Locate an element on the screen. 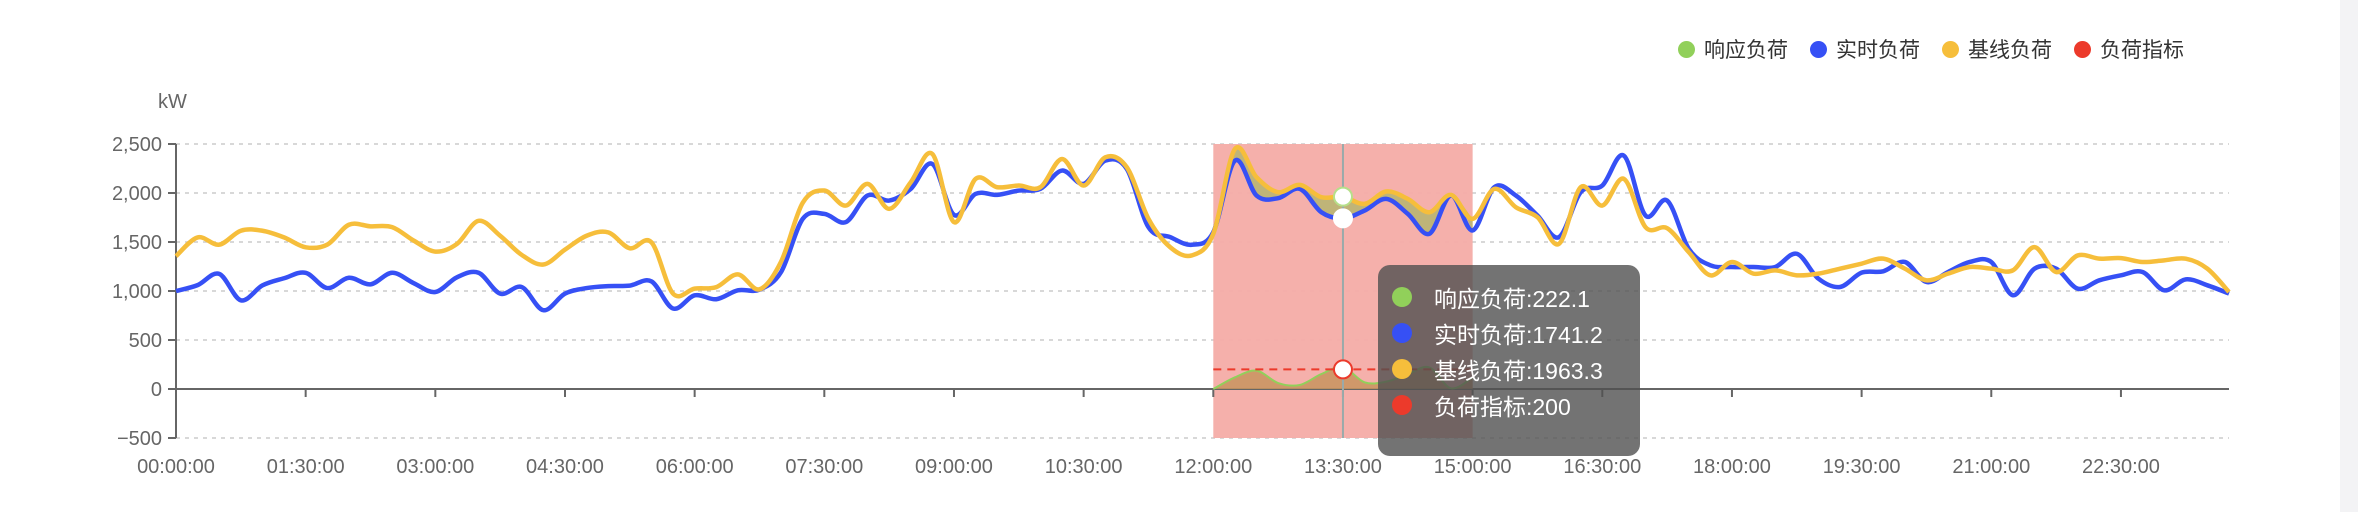  tooltip-row-realtime: 实时负荷:1741.2 is located at coordinates (1516, 333).